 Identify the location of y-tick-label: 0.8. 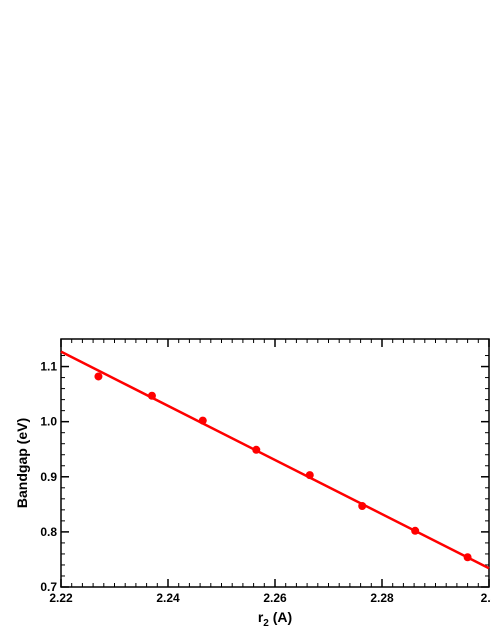
(48, 532).